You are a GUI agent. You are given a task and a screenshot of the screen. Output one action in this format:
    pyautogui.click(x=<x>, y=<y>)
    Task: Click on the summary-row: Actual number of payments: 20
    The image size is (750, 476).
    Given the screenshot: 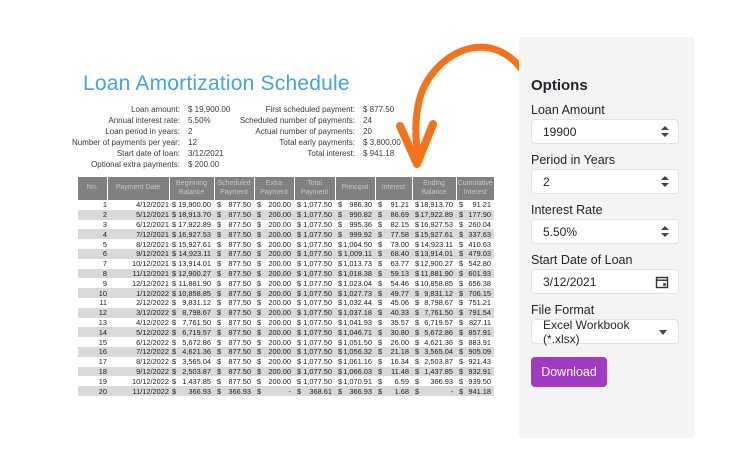 What is the action you would take?
    pyautogui.click(x=314, y=131)
    